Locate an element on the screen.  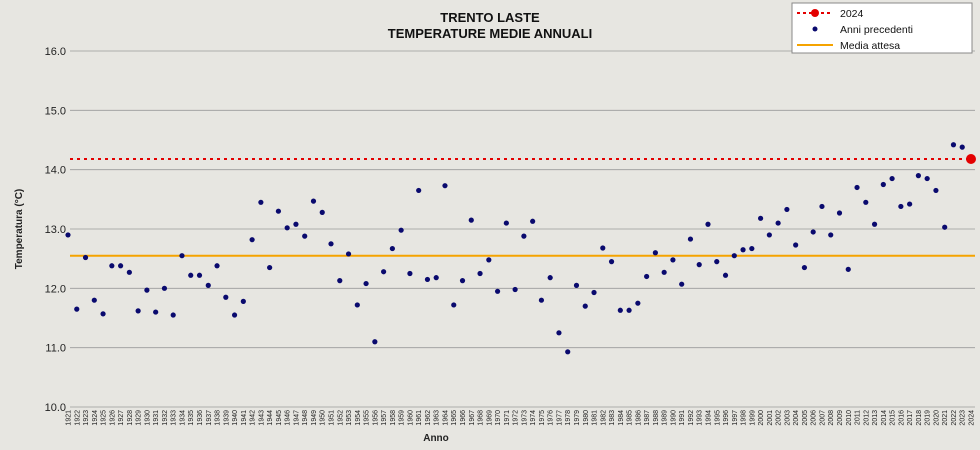
x-tick-label: 1991 is located at coordinates (682, 418).